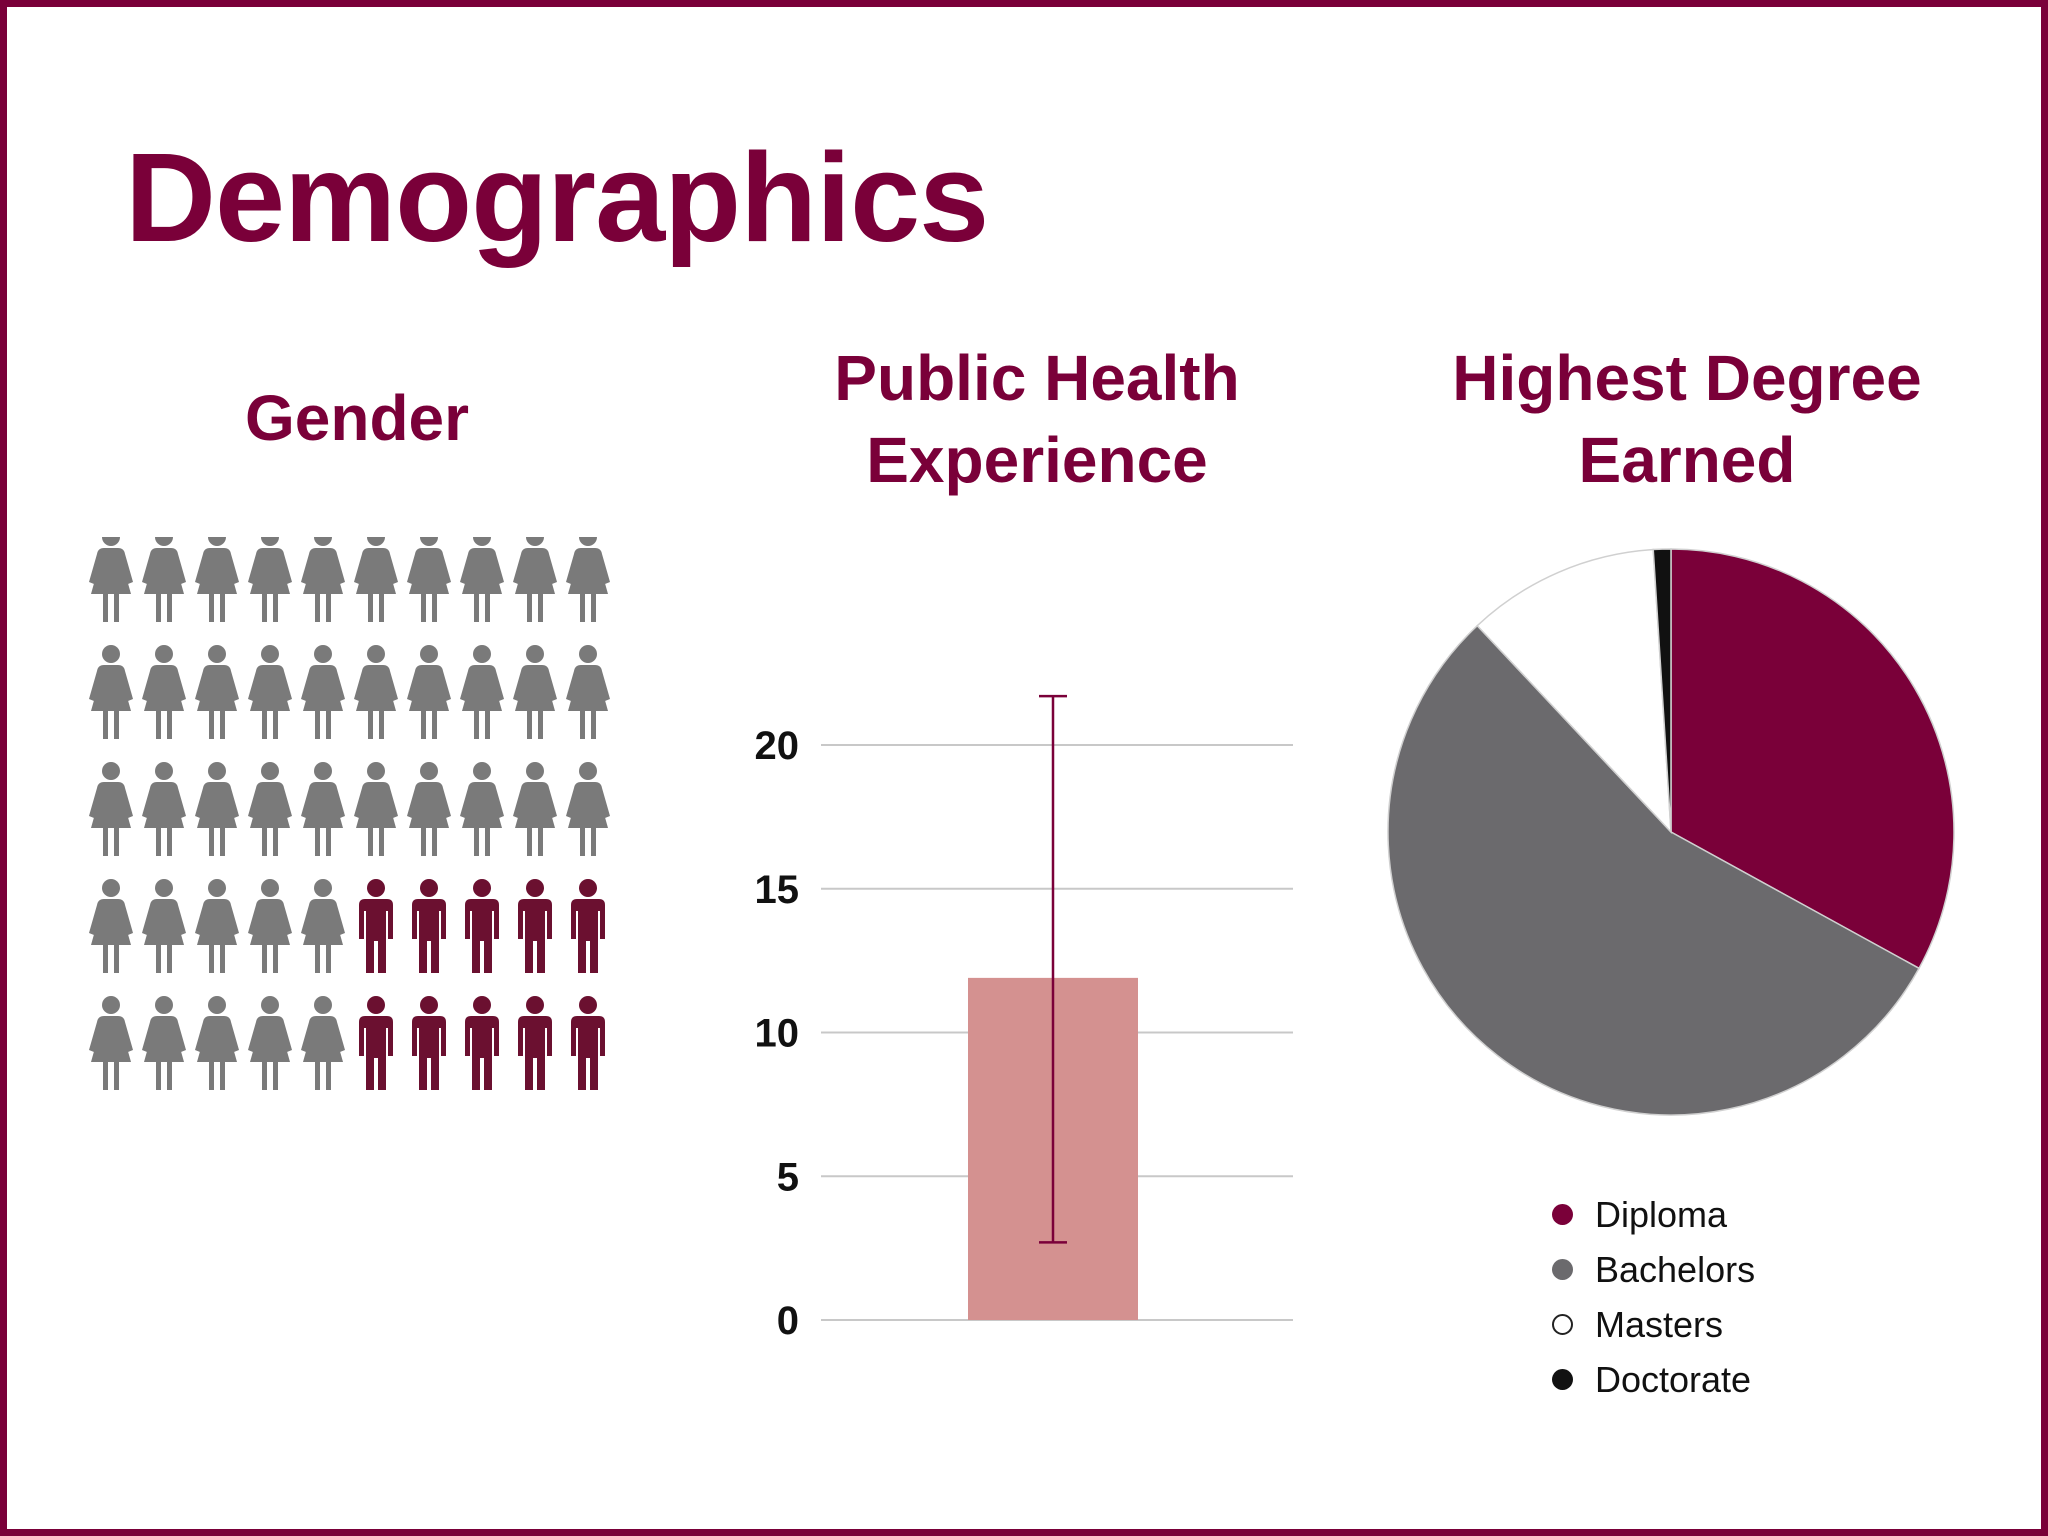 Image resolution: width=2048 pixels, height=1536 pixels. What do you see at coordinates (777, 1034) in the screenshot?
I see `y-tick-label: 10` at bounding box center [777, 1034].